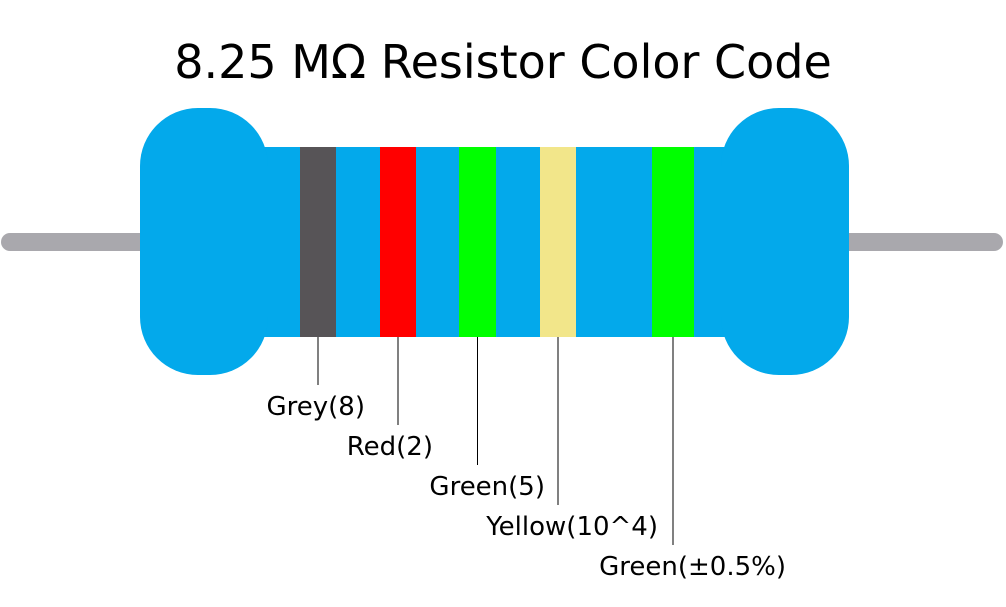 This screenshot has width=1006, height=607. What do you see at coordinates (204, 241) in the screenshot?
I see `bulb-left` at bounding box center [204, 241].